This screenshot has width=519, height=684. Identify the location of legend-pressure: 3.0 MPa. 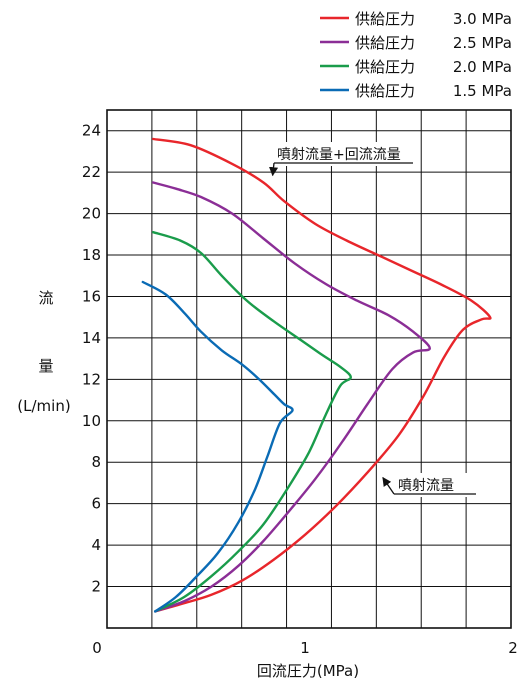
(482, 19).